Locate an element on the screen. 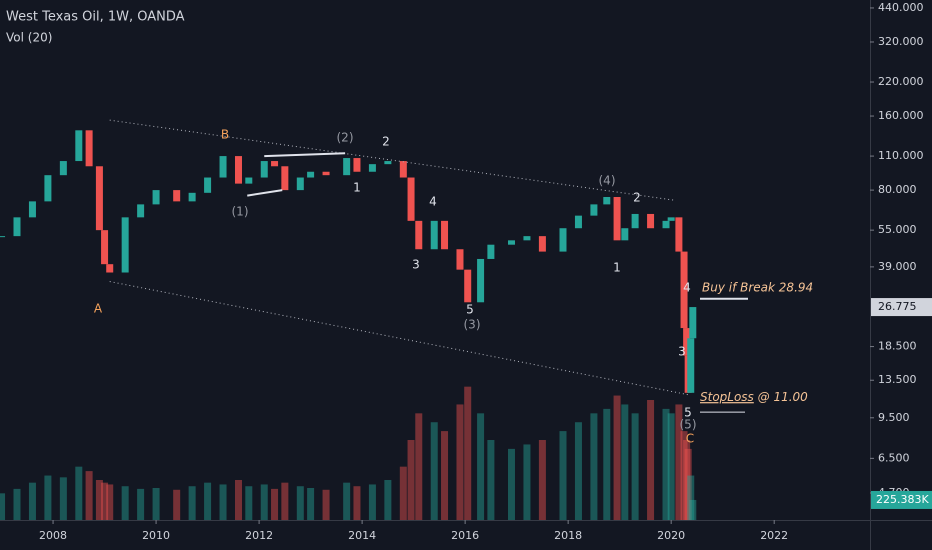 The height and width of the screenshot is (550, 932). last-volume-label: 225.383K is located at coordinates (902, 499).